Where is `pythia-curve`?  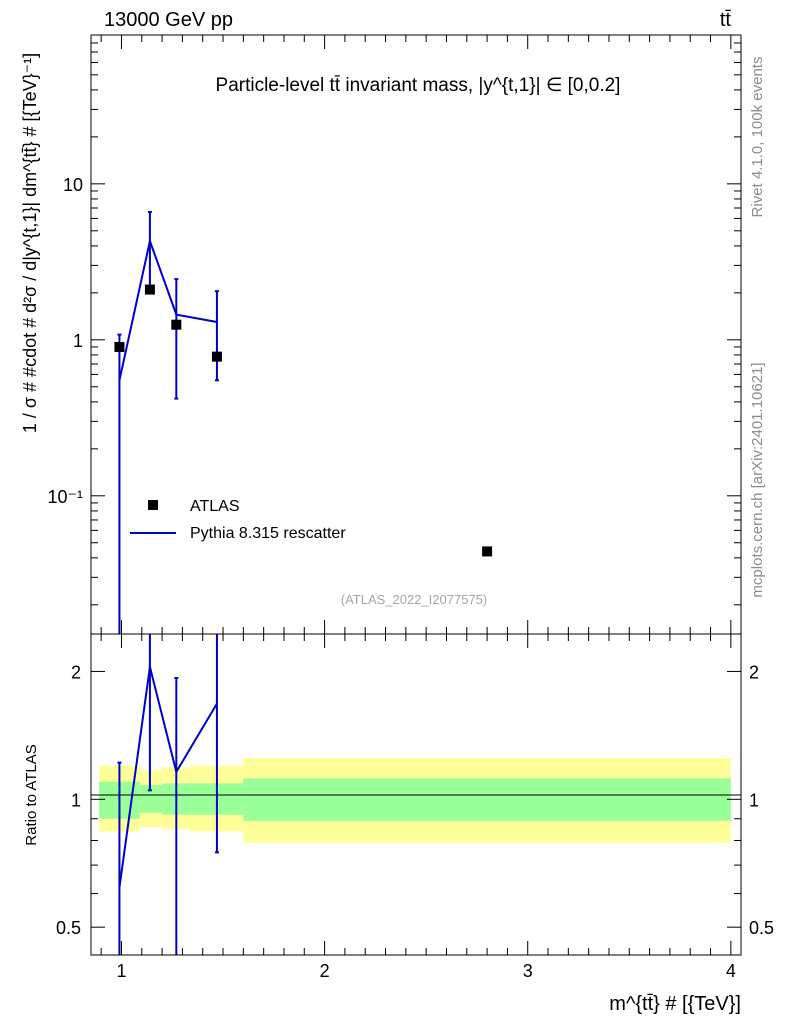 pythia-curve is located at coordinates (168, 309).